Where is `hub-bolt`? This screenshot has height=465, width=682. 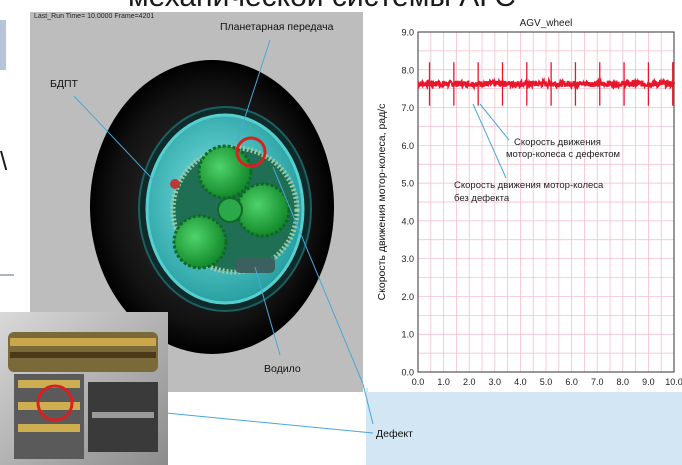 hub-bolt is located at coordinates (175, 184).